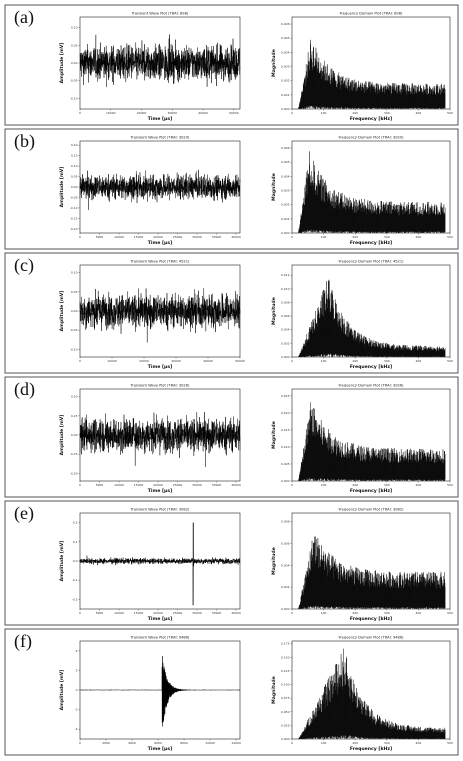 The width and height of the screenshot is (463, 761). What do you see at coordinates (74, 454) in the screenshot?
I see `y-tick-label: -0.25` at bounding box center [74, 454].